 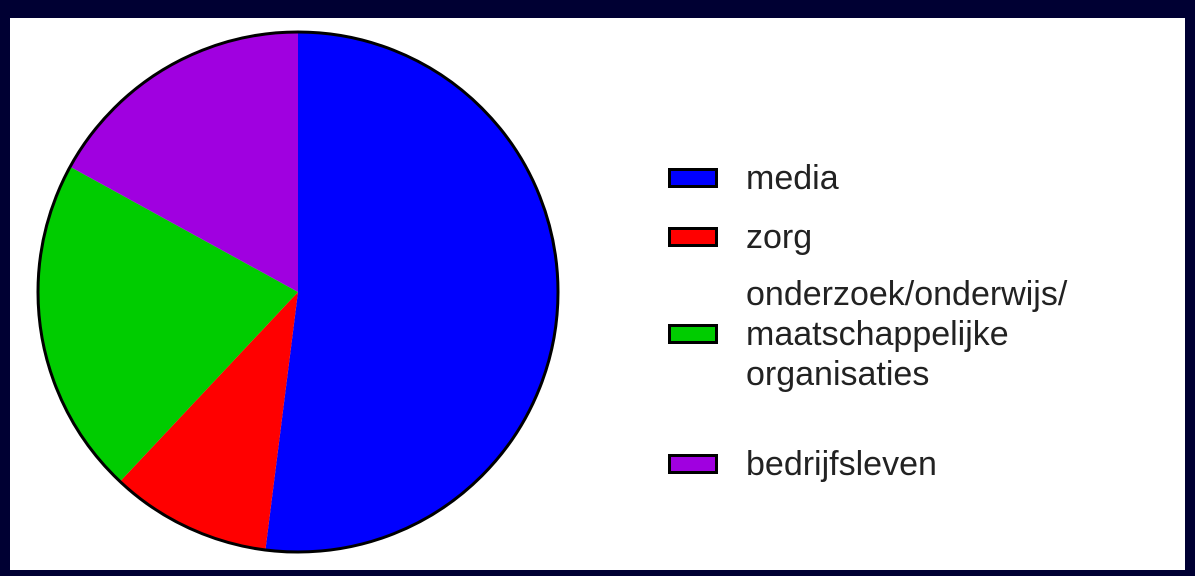 I want to click on legend-swatch-bedrijfsleven, so click(x=693, y=464).